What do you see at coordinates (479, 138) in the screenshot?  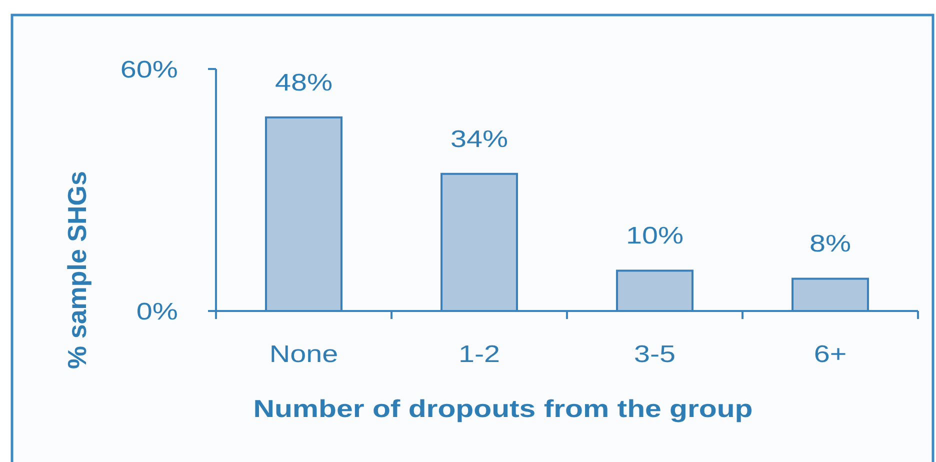 I see `data-label: 34%` at bounding box center [479, 138].